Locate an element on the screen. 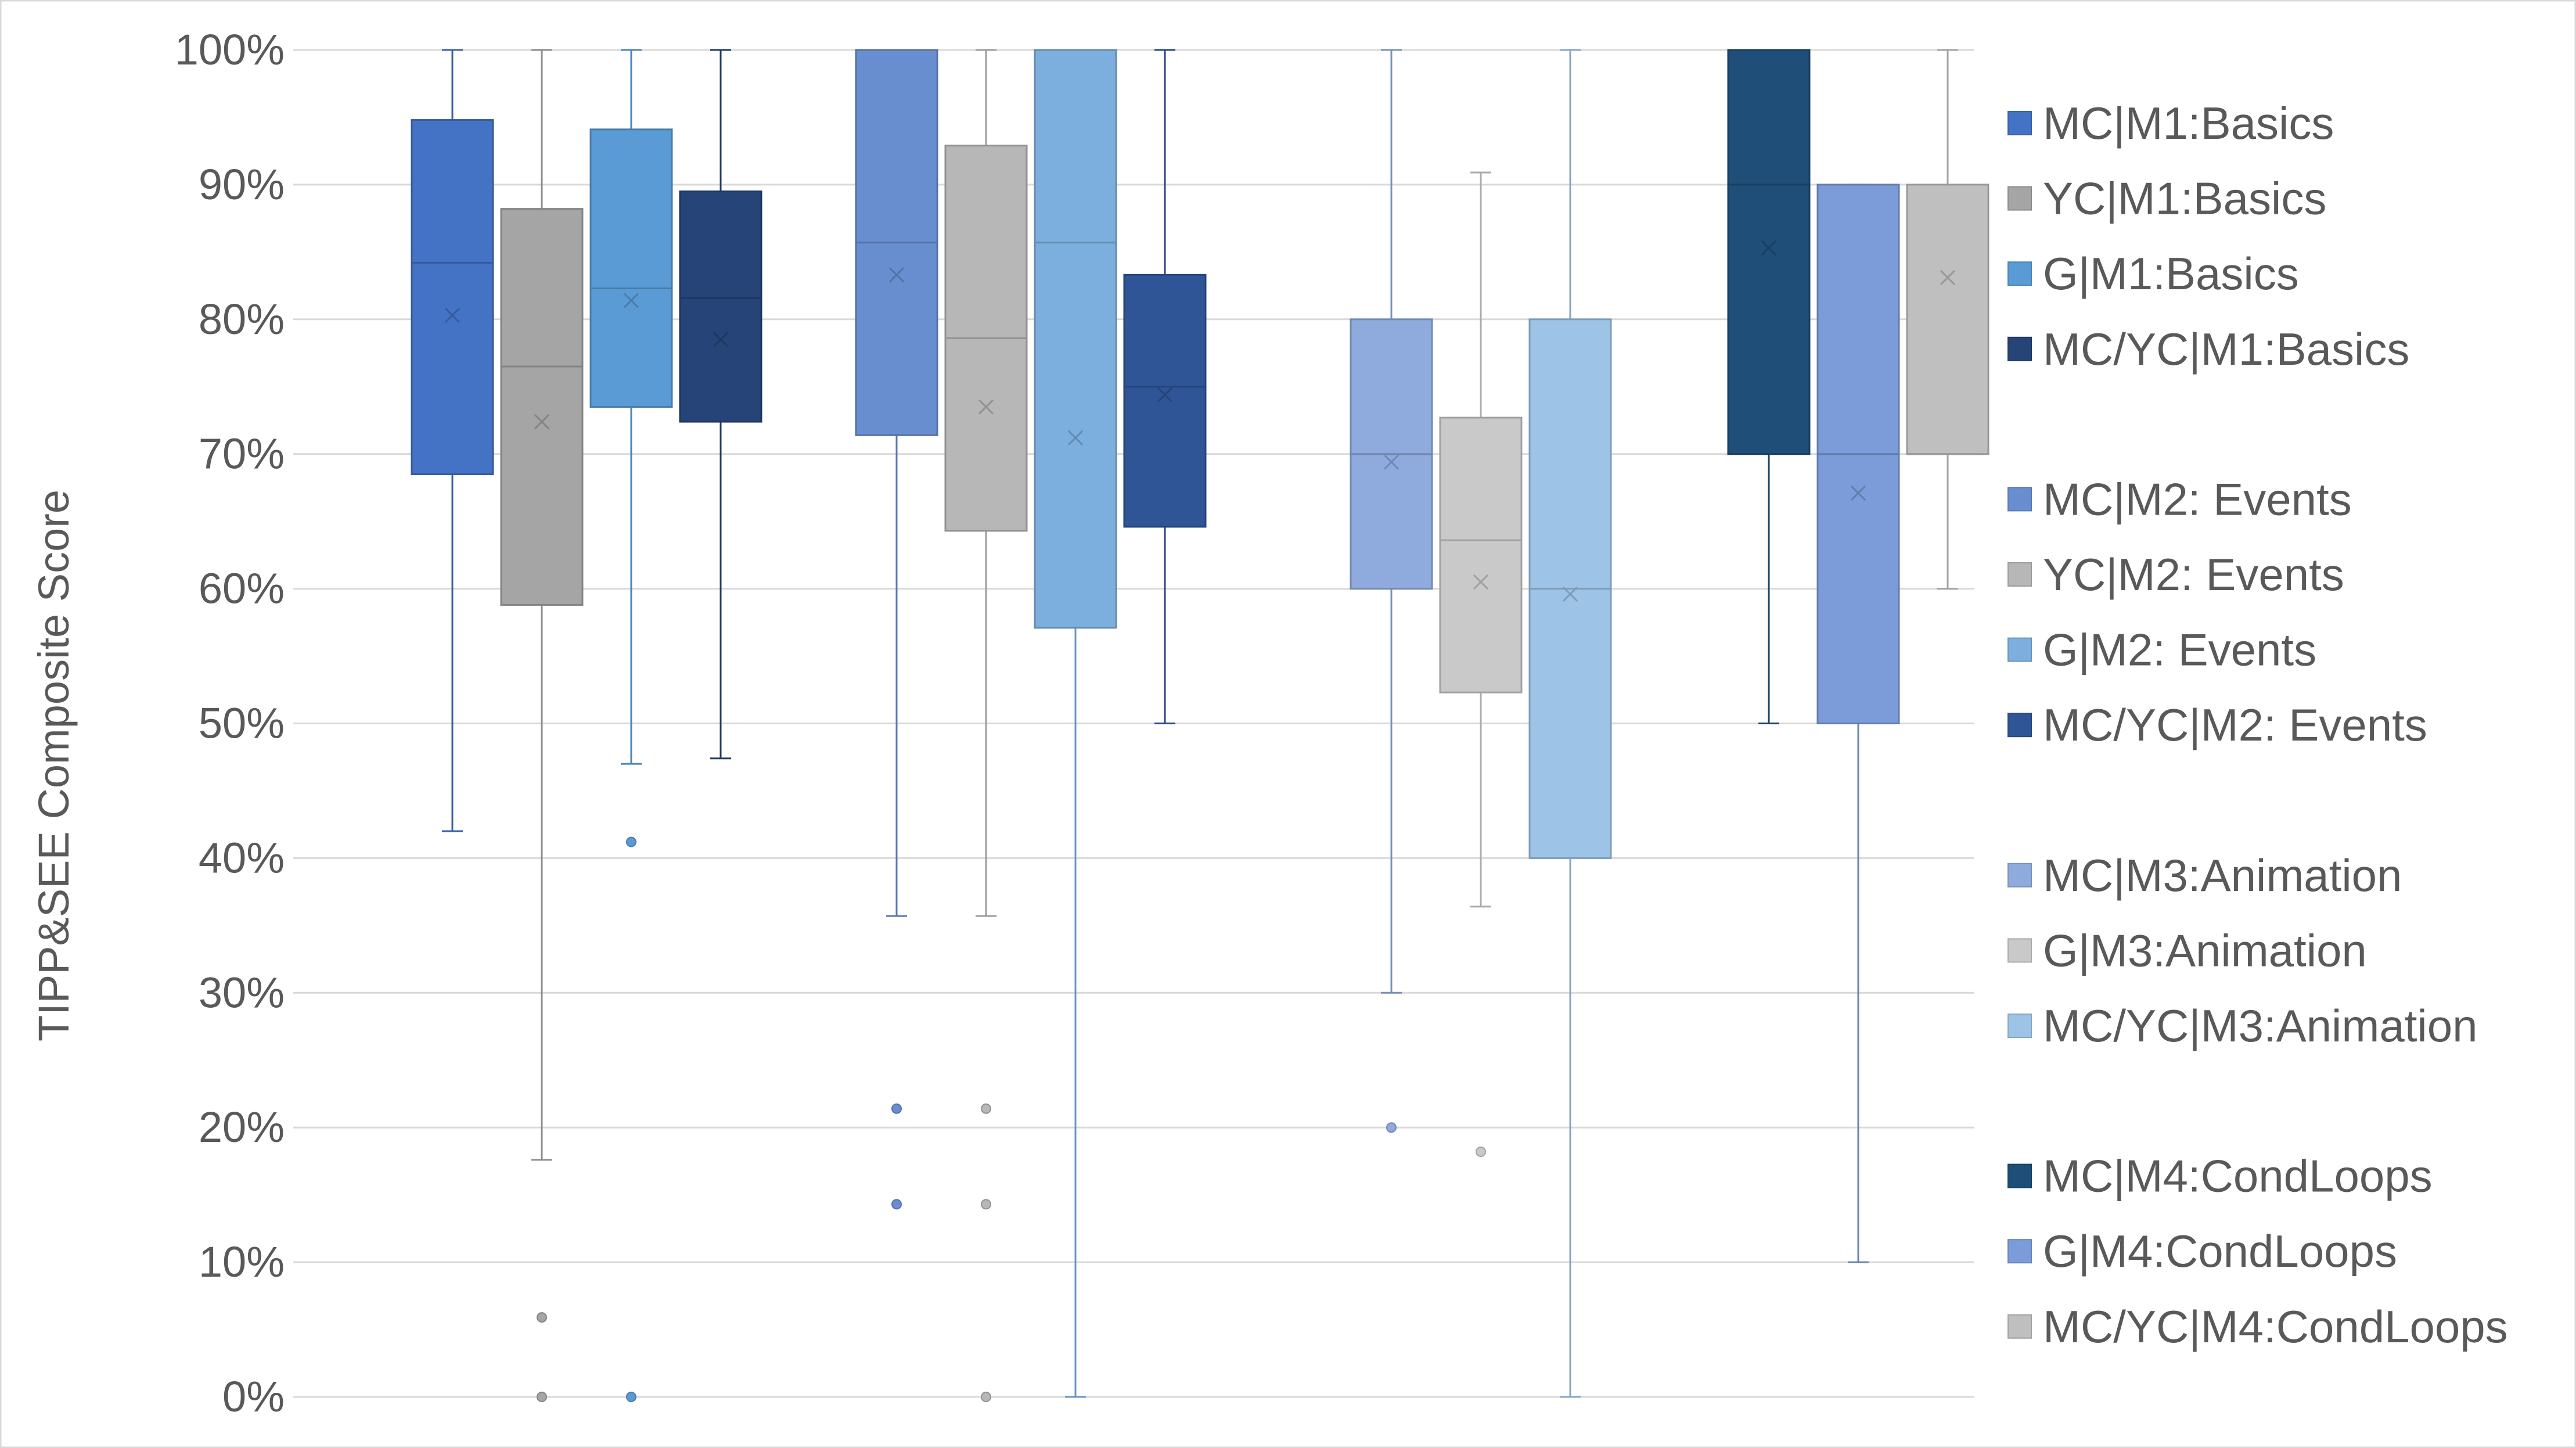  legend-item: G|M1:Basics is located at coordinates (2153, 274).